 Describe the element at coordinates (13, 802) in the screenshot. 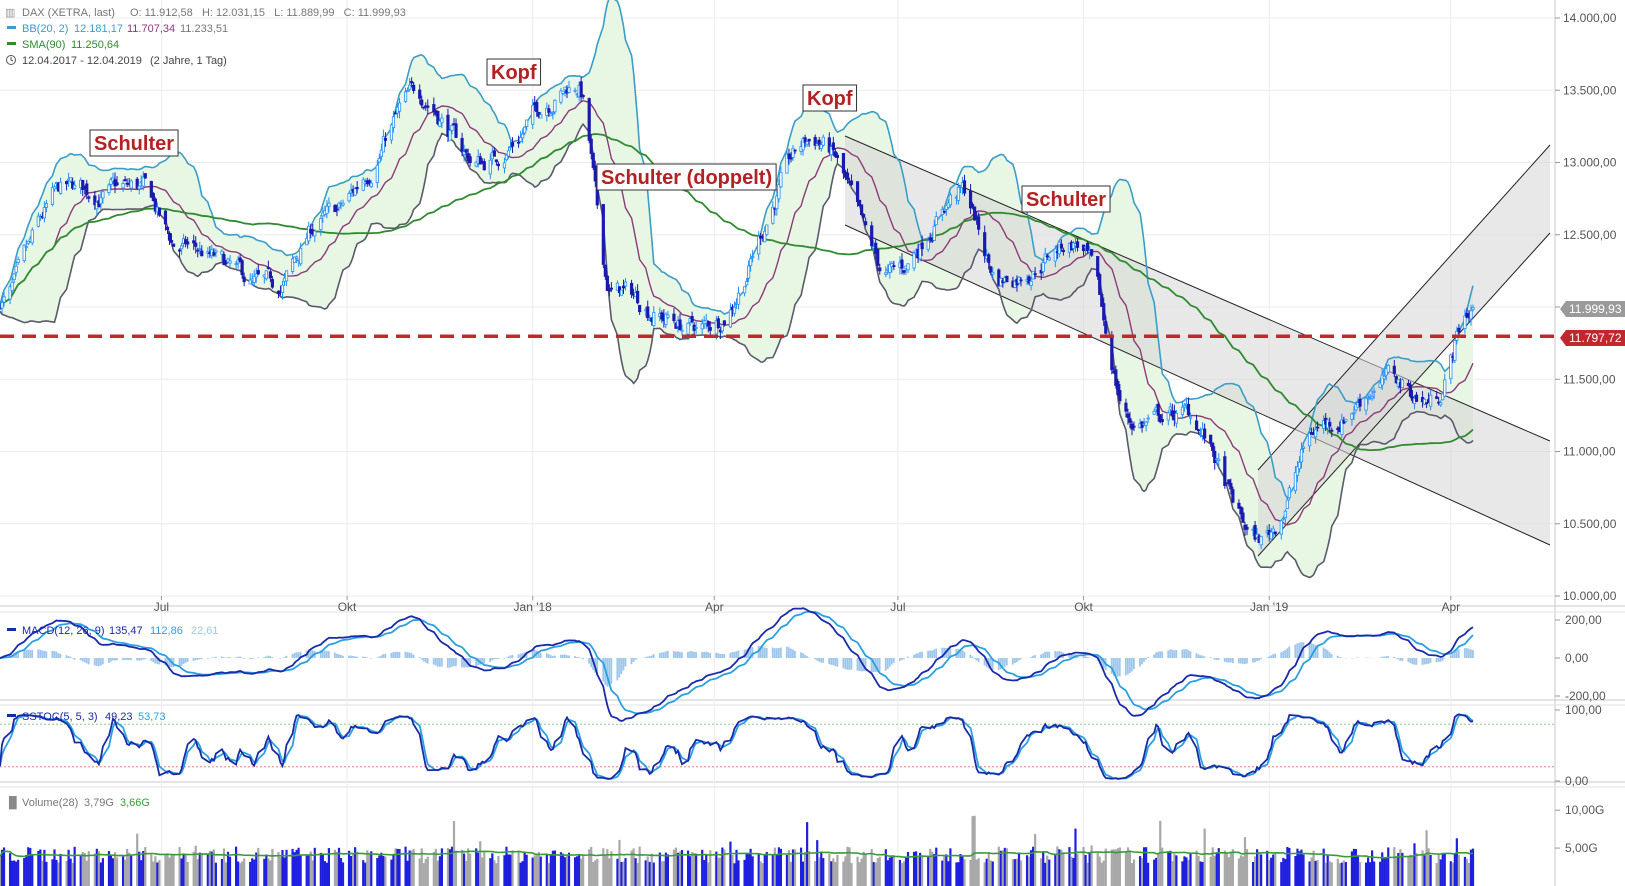

I see `bar-chart-icon: ▐▌` at that location.